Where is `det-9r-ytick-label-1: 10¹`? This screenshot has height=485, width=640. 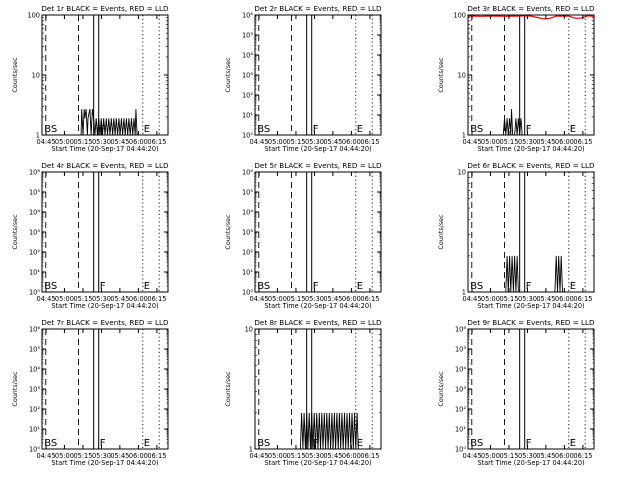 det-9r-ytick-label-1: 10¹ is located at coordinates (460, 430).